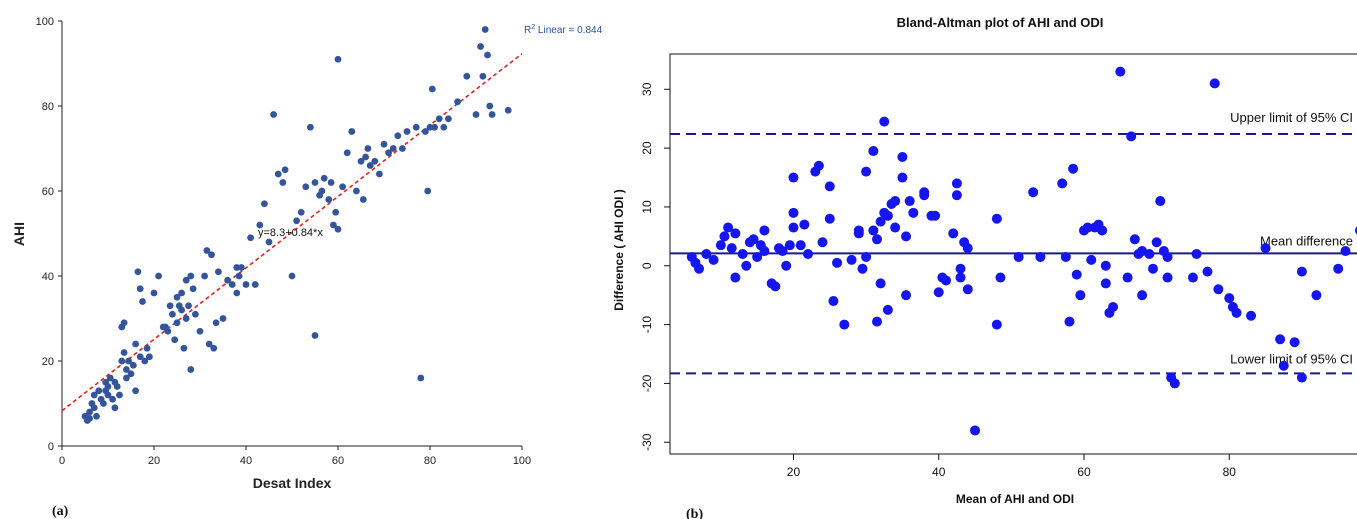 The height and width of the screenshot is (519, 1357). I want to click on panel-a-x-tick-label: 20, so click(154, 461).